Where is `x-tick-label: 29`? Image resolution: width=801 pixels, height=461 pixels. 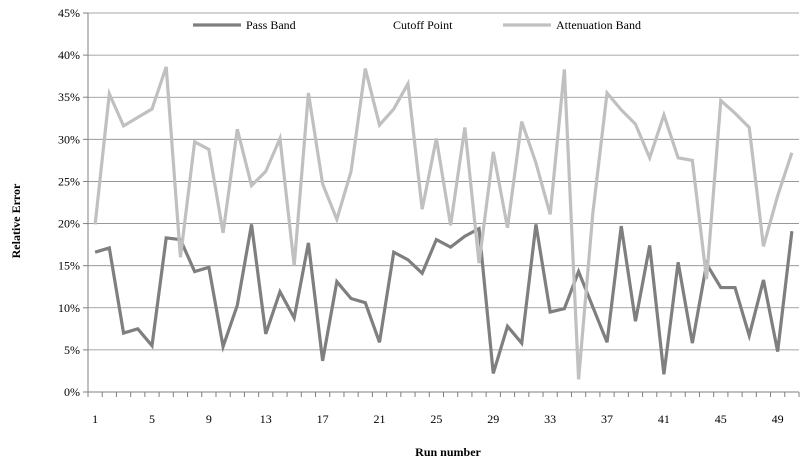 x-tick-label: 29 is located at coordinates (493, 419).